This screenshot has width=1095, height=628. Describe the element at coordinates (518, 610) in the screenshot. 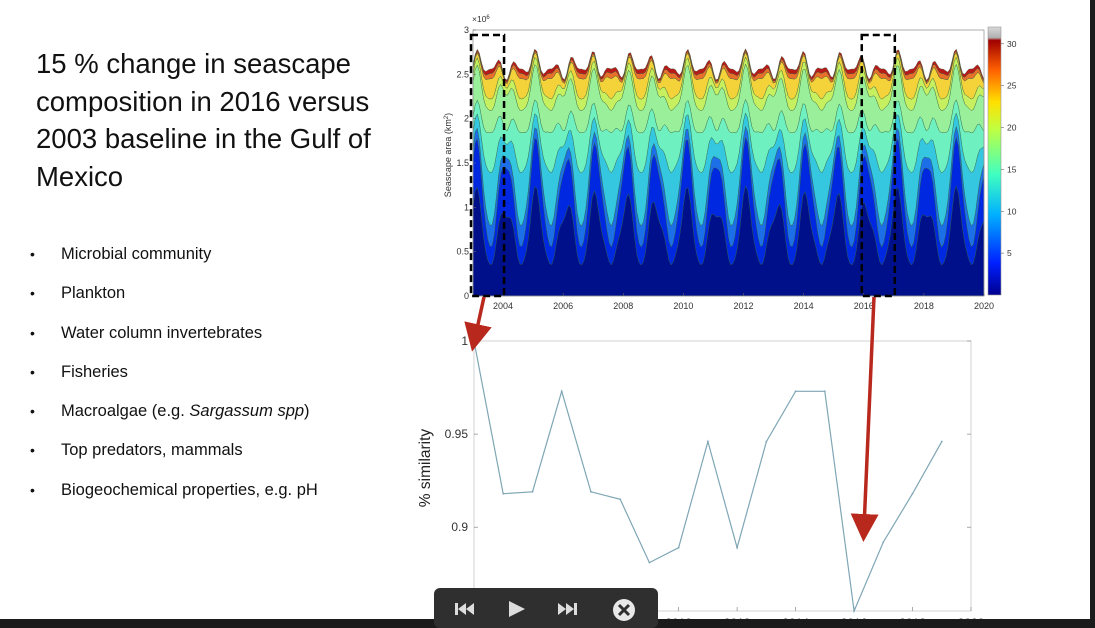

I see `play-icon` at that location.